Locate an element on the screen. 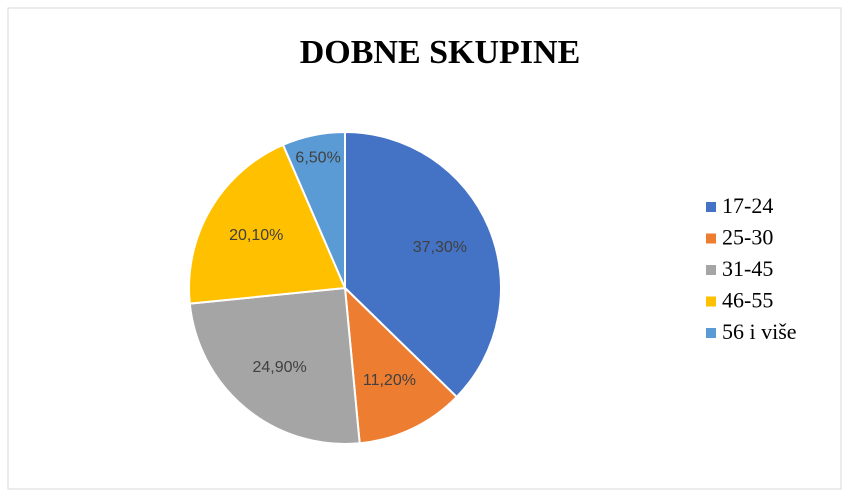 The image size is (845, 493). data-label: 24,90% is located at coordinates (279, 367).